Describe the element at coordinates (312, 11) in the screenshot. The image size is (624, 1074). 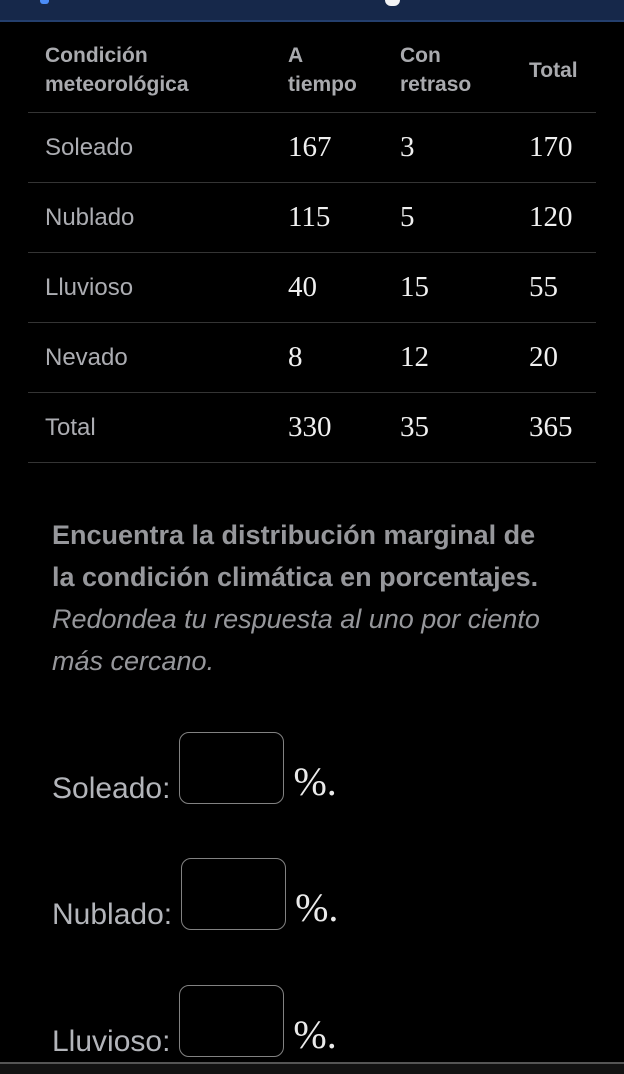
I see `top-app-bar` at that location.